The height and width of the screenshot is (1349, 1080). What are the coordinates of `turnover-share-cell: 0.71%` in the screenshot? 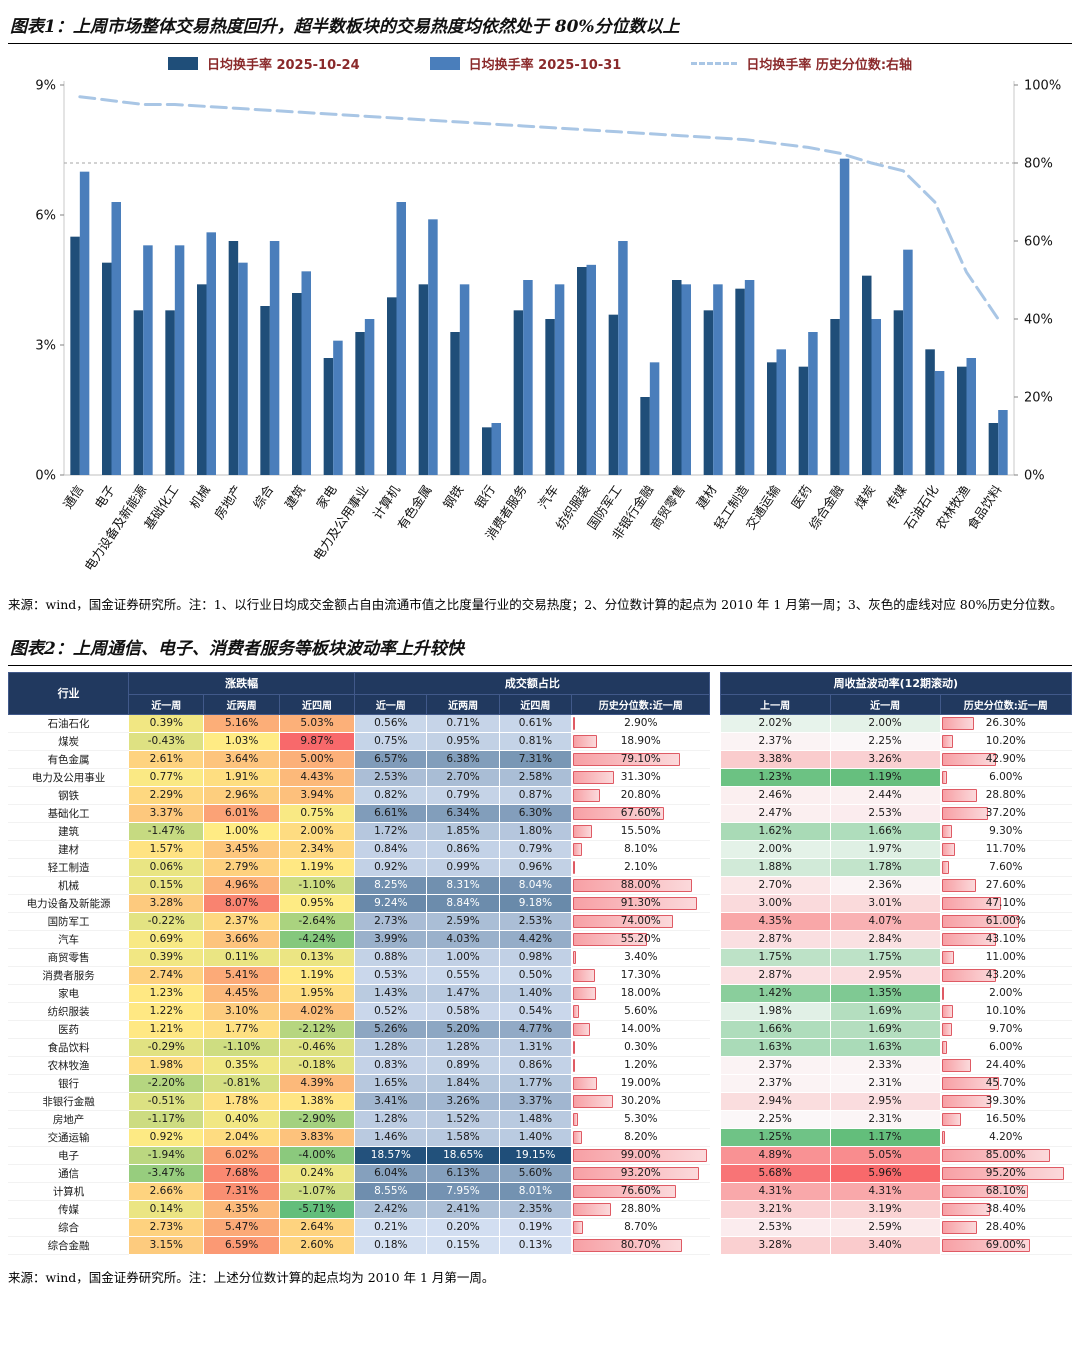 It's located at (463, 723).